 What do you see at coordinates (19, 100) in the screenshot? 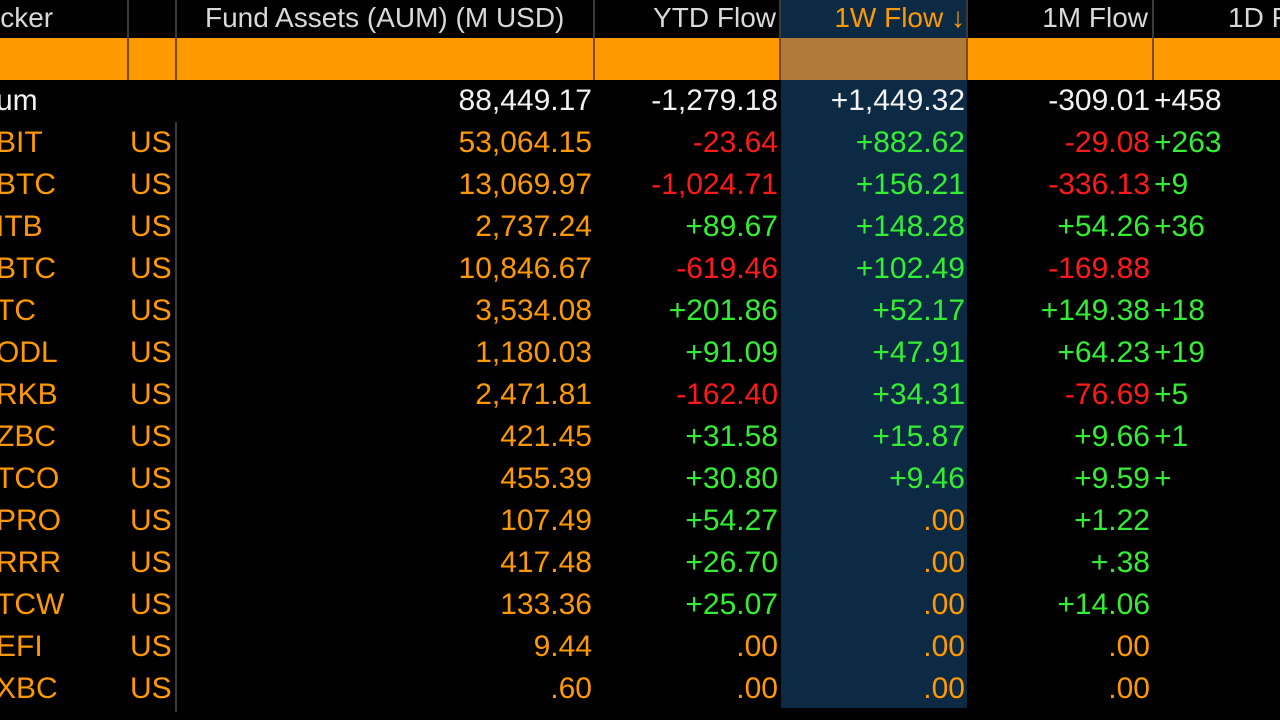
I see `total-label: um` at bounding box center [19, 100].